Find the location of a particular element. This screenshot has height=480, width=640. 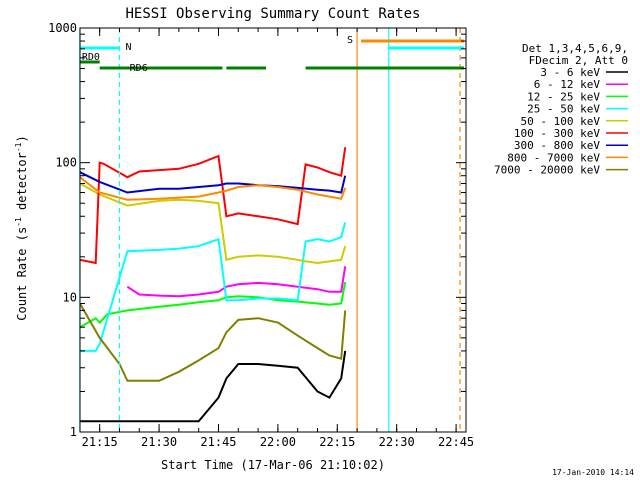

x-axis-label: Start Time (17-Mar-06 21:10:02) is located at coordinates (273, 465).